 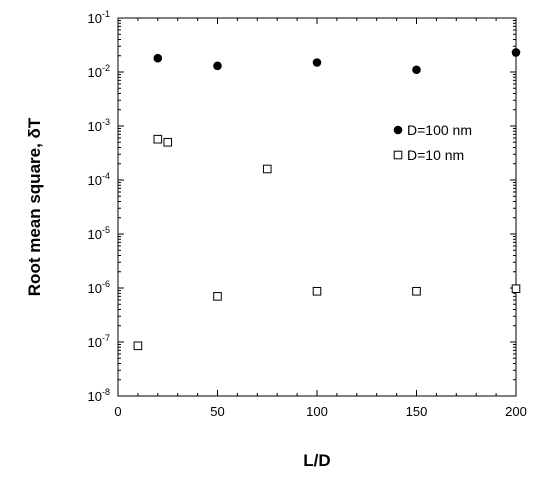 I want to click on x-tick-labels: 0 50 100 150 200, so click(x=320, y=411).